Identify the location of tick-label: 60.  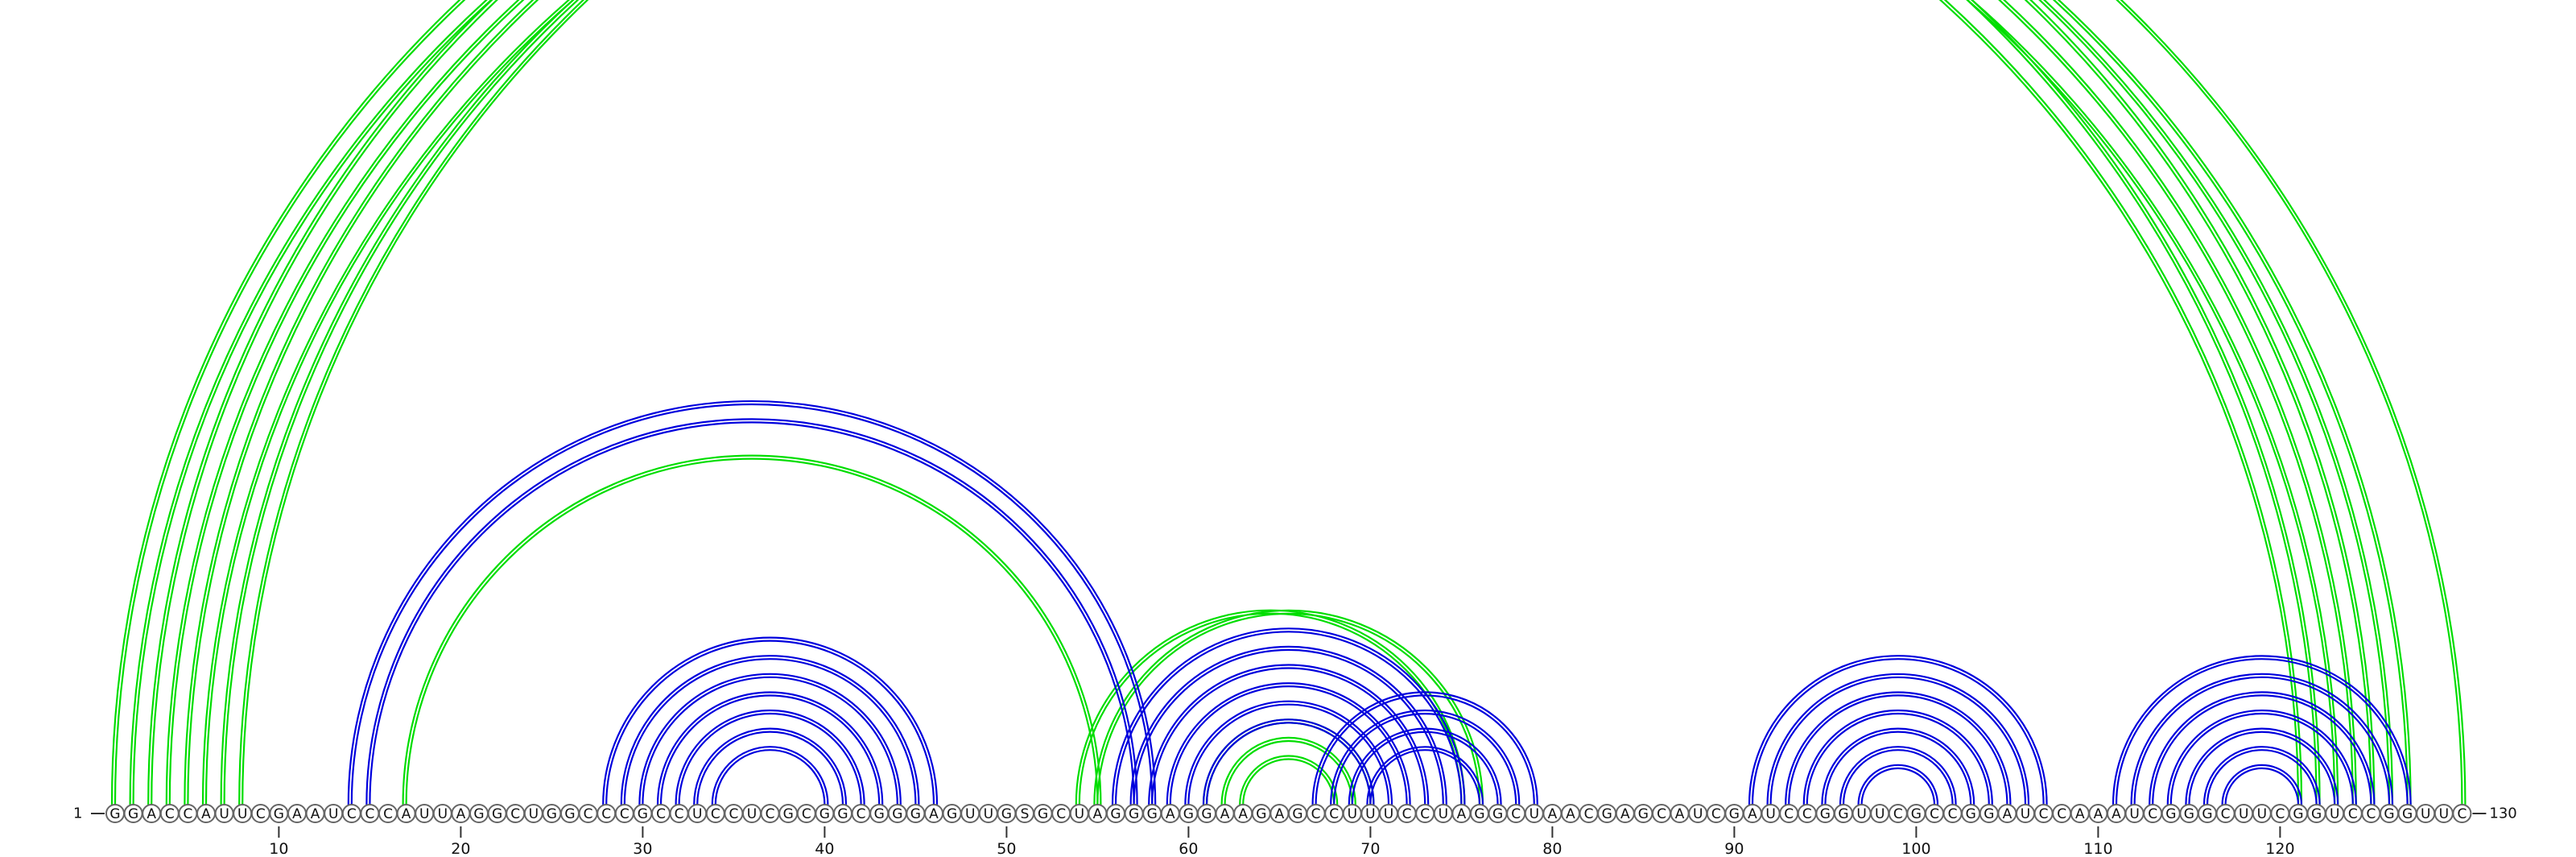
(1188, 849).